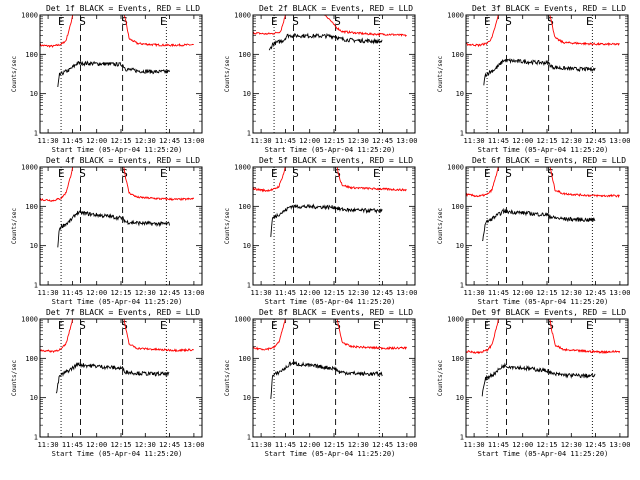  What do you see at coordinates (549, 8) in the screenshot?
I see `panel-title: Det 3f BLACK = Events, RED = LLD` at bounding box center [549, 8].